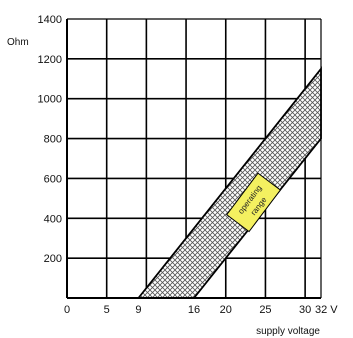 This screenshot has height=338, width=353. I want to click on y-tick-label: 1400, so click(50, 20).